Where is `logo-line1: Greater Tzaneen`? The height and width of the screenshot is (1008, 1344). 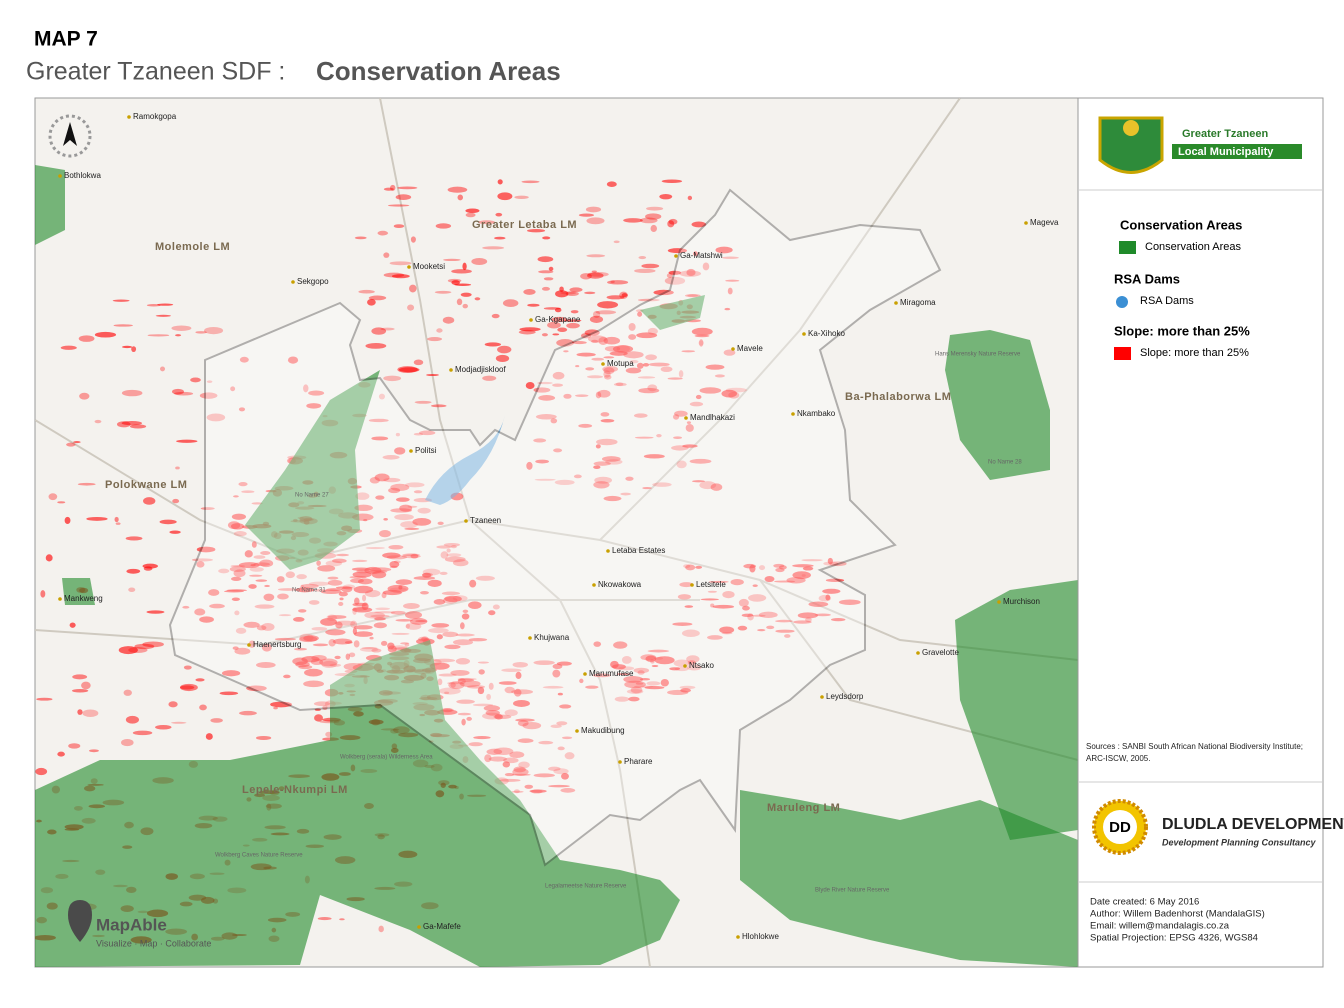
logo-line1: Greater Tzaneen is located at coordinates (1225, 134).